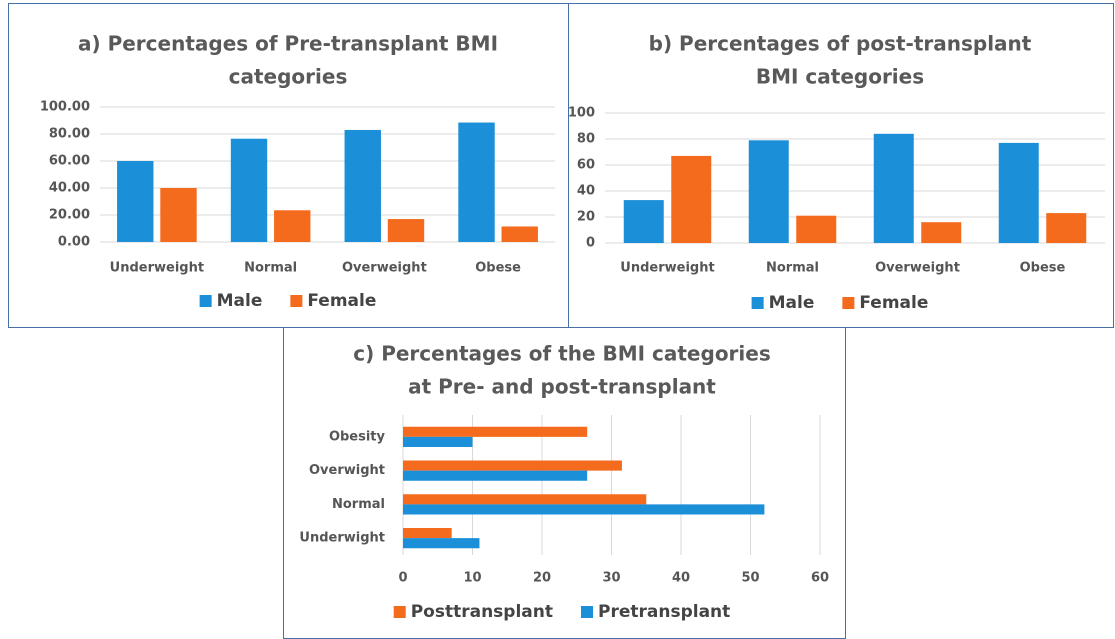  I want to click on legend-label: Pretransplant, so click(664, 612).